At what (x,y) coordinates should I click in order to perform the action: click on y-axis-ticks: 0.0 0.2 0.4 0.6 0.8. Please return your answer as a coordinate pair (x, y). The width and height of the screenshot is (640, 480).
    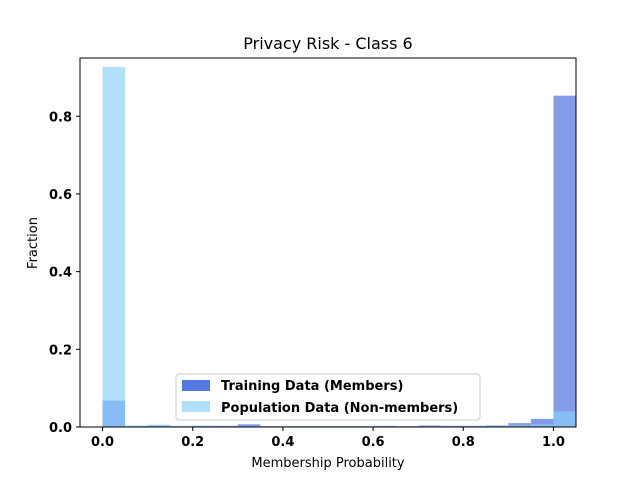
    Looking at the image, I should click on (64, 273).